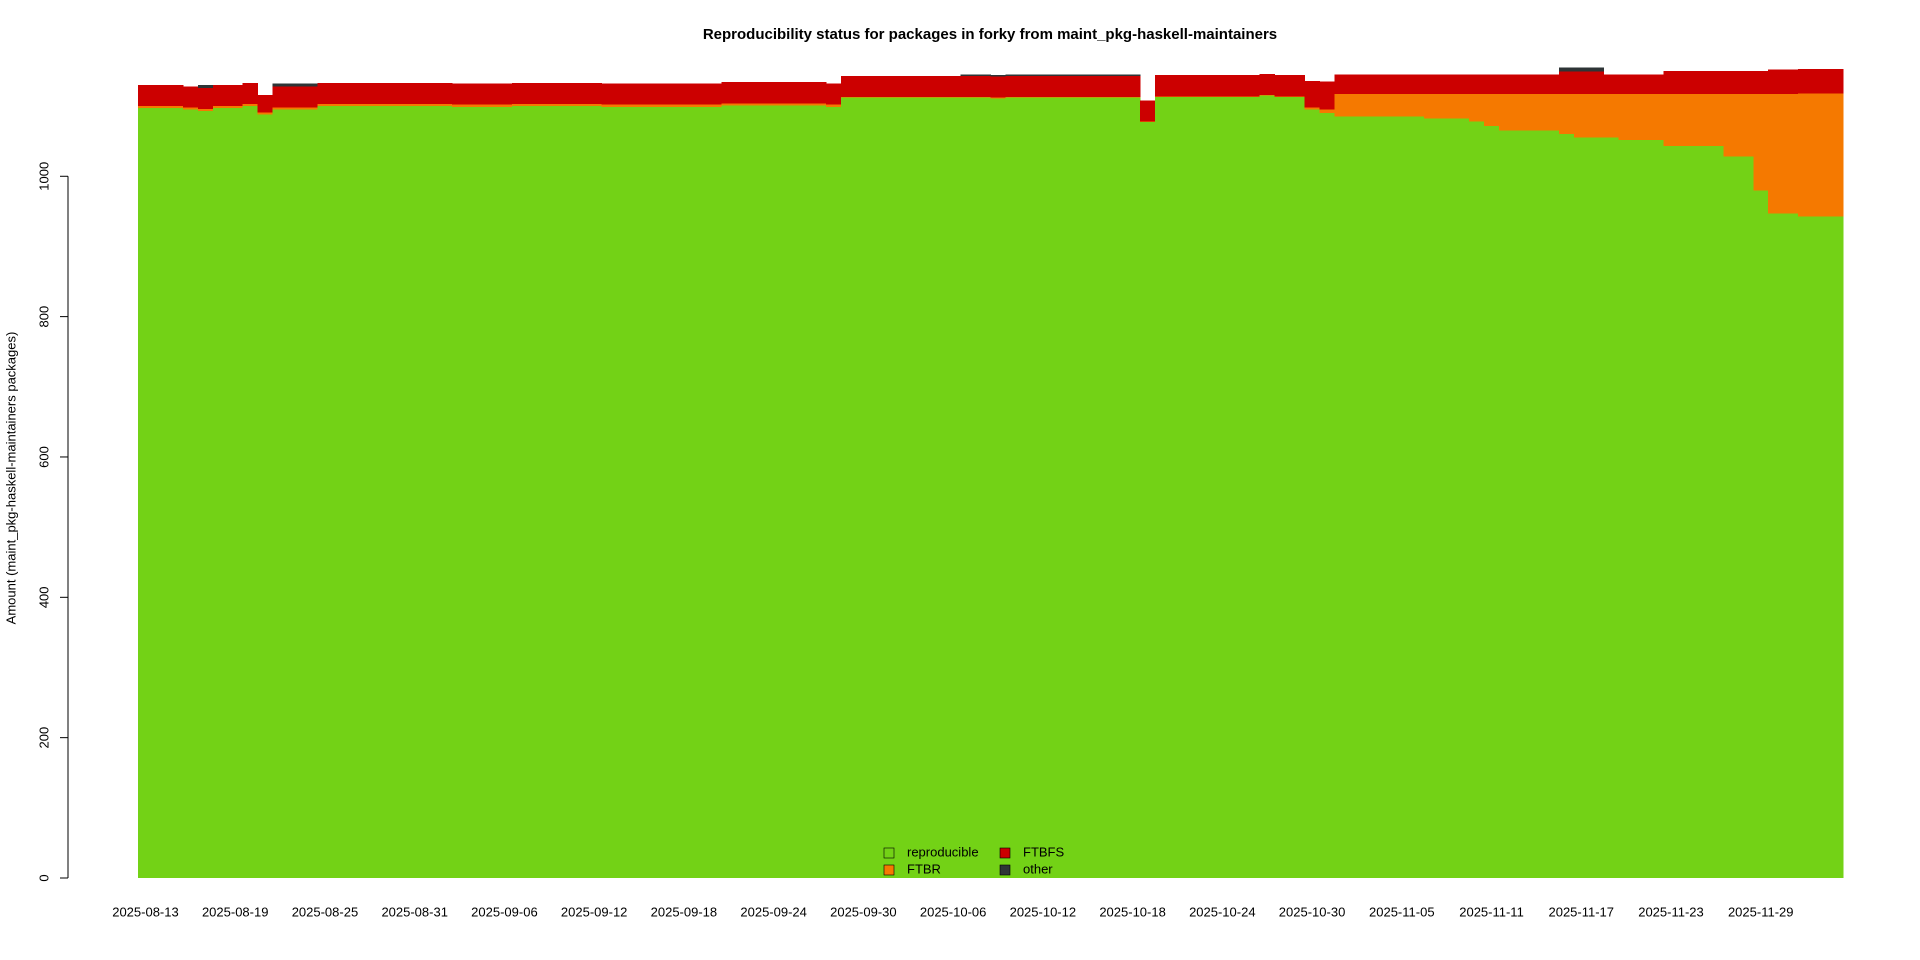 The height and width of the screenshot is (960, 1920). What do you see at coordinates (414, 911) in the screenshot?
I see `x-tick-label: 2025-08-31` at bounding box center [414, 911].